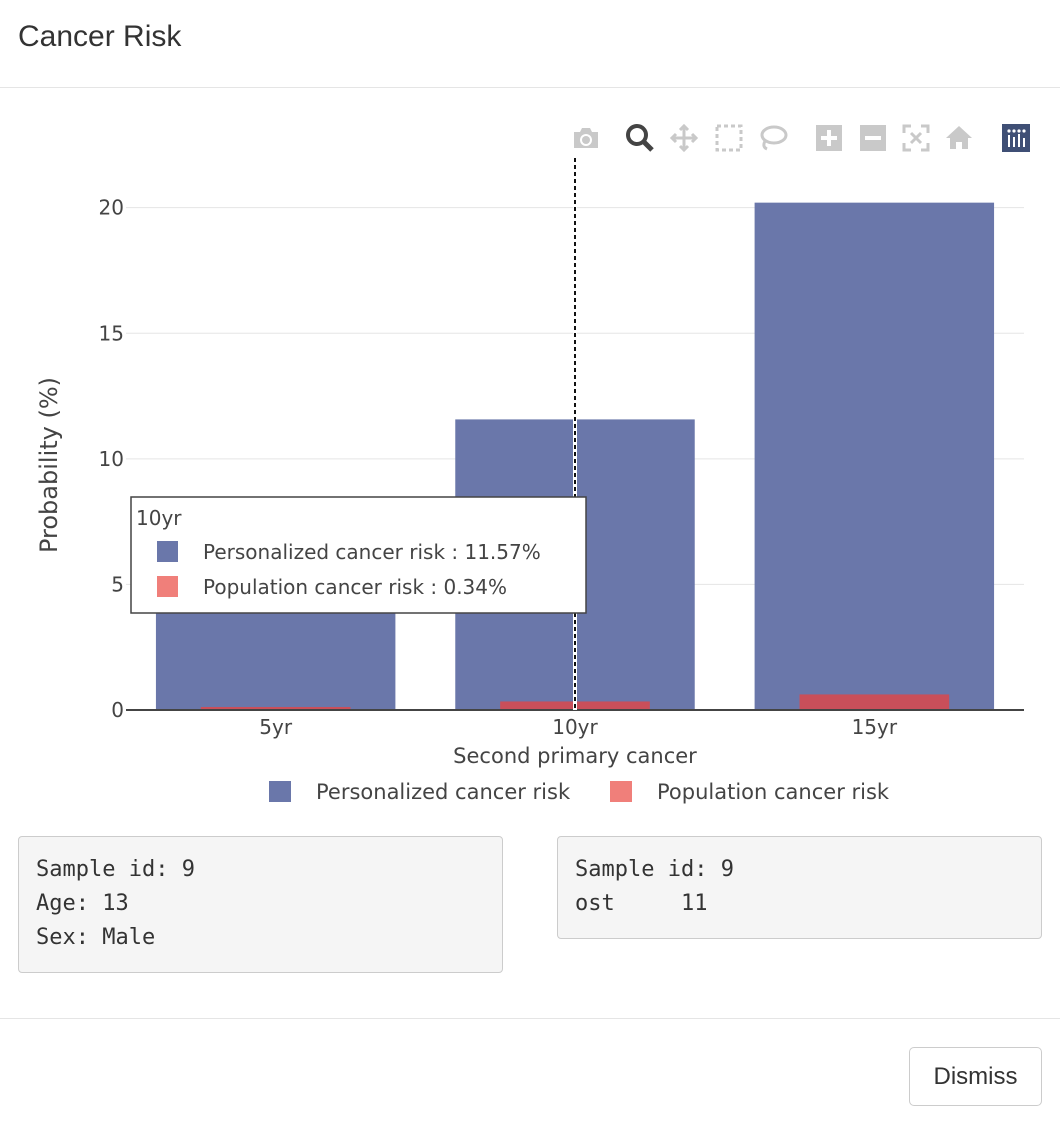 The height and width of the screenshot is (1122, 1060). Describe the element at coordinates (111, 459) in the screenshot. I see `y-tick-label: 10` at that location.